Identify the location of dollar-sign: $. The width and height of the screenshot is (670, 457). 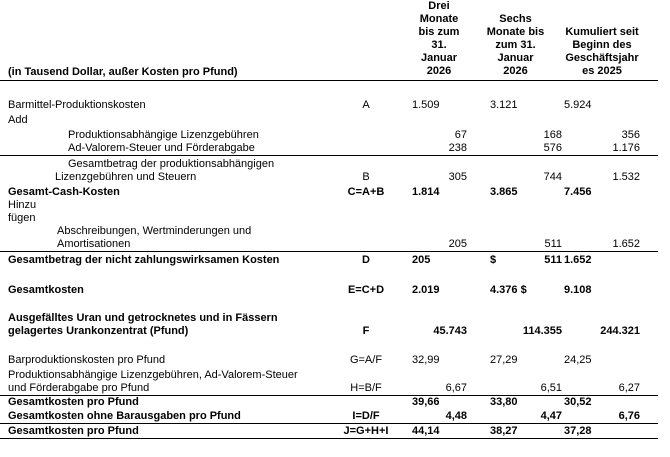
(493, 260).